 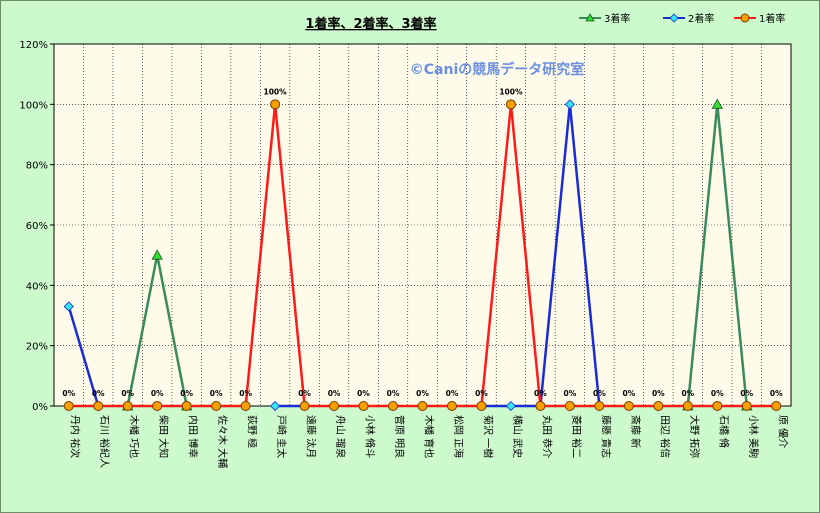 What do you see at coordinates (458, 436) in the screenshot?
I see `x-category-label: 松岡 正海` at bounding box center [458, 436].